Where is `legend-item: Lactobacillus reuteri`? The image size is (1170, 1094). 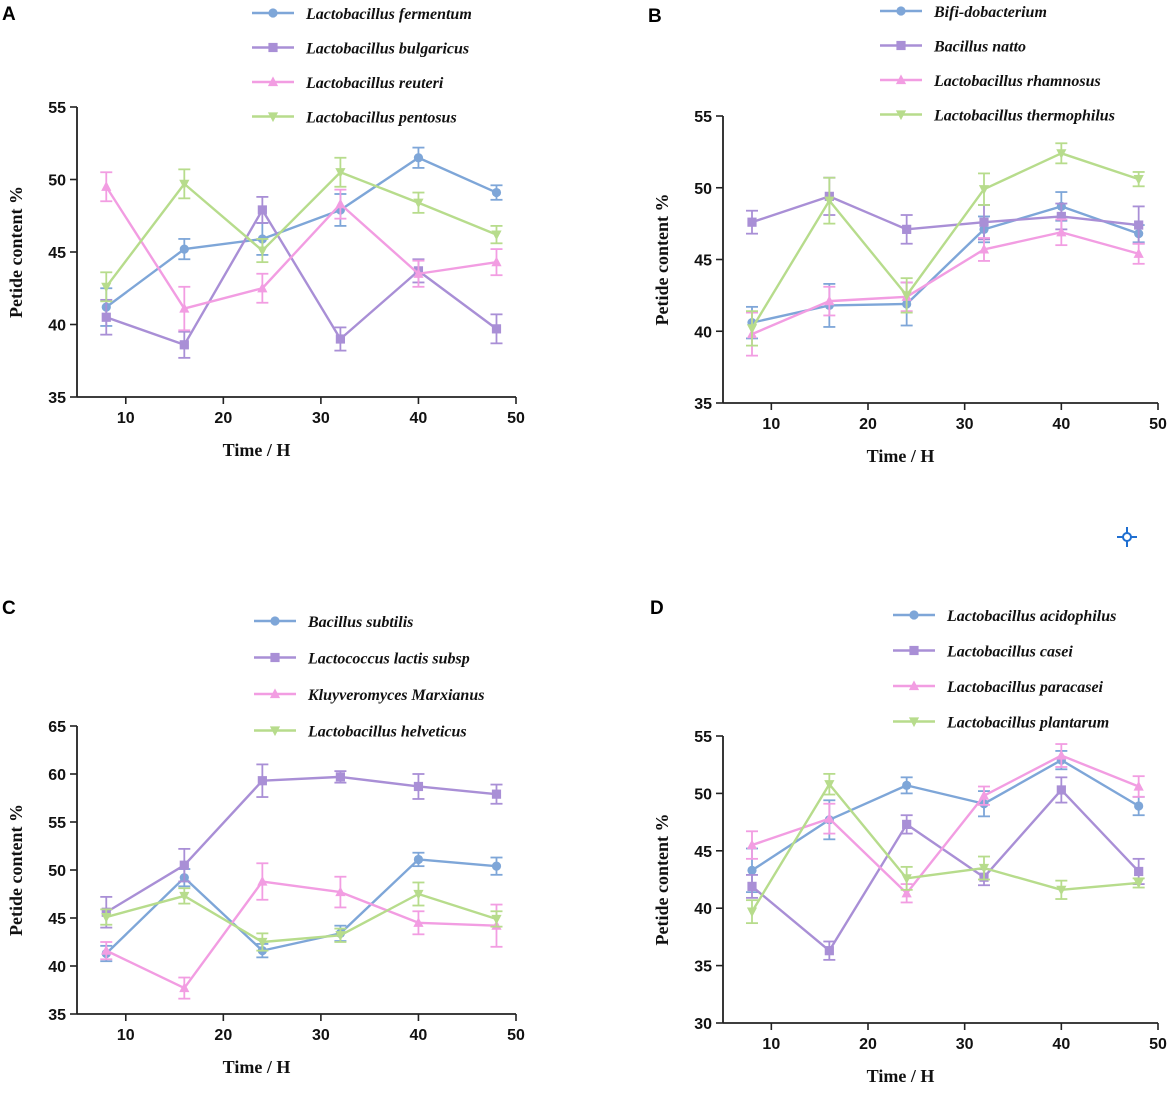 legend-item: Lactobacillus reuteri is located at coordinates (348, 83).